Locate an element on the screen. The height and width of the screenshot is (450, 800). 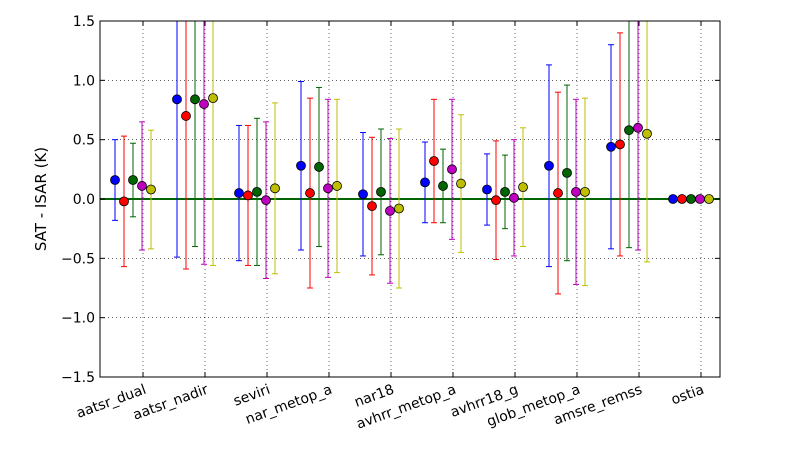
x-tick-label: ostia is located at coordinates (687, 395).